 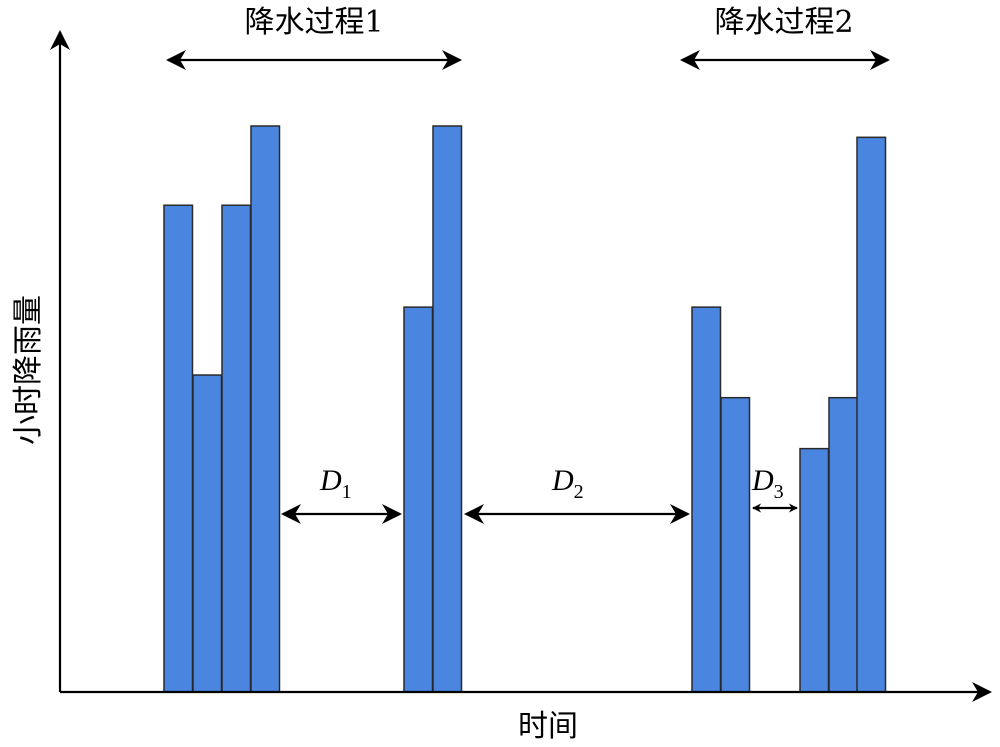 What do you see at coordinates (28, 370) in the screenshot?
I see `y-axis-label: 小时降雨量` at bounding box center [28, 370].